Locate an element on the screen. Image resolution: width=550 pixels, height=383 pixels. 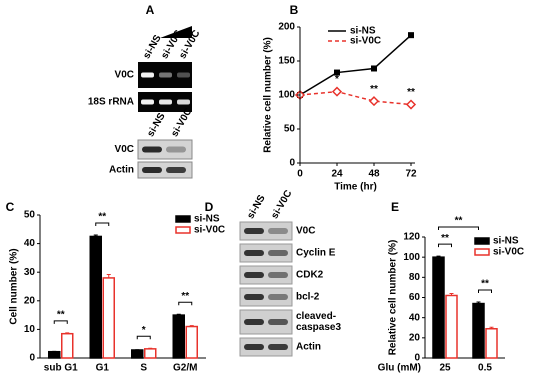
row-label: bcl-2 is located at coordinates (308, 297).